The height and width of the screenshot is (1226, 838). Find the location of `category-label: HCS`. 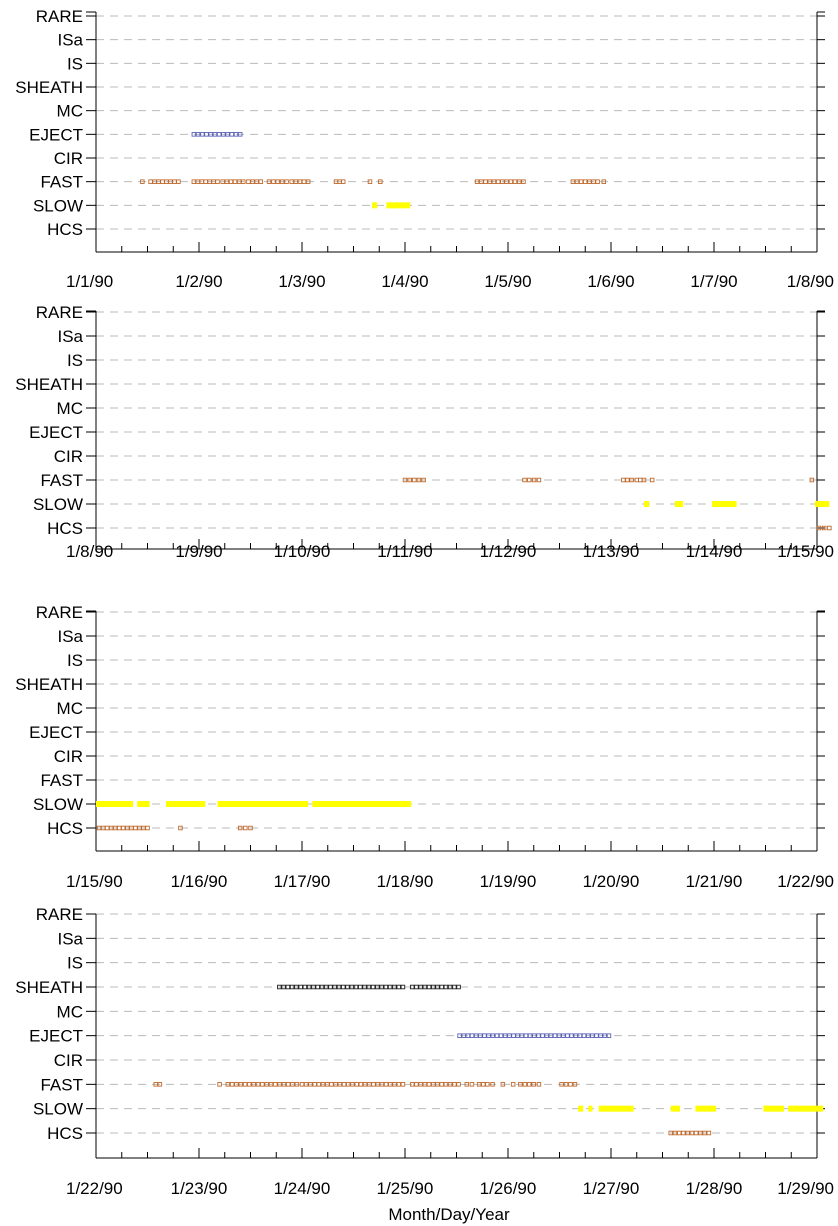

category-label: HCS is located at coordinates (65, 828).